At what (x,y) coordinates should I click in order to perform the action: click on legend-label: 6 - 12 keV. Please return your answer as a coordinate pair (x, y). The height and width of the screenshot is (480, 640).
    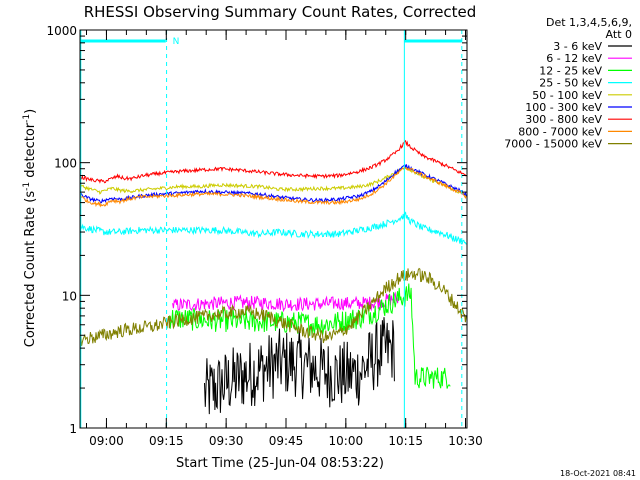
    Looking at the image, I should click on (574, 58).